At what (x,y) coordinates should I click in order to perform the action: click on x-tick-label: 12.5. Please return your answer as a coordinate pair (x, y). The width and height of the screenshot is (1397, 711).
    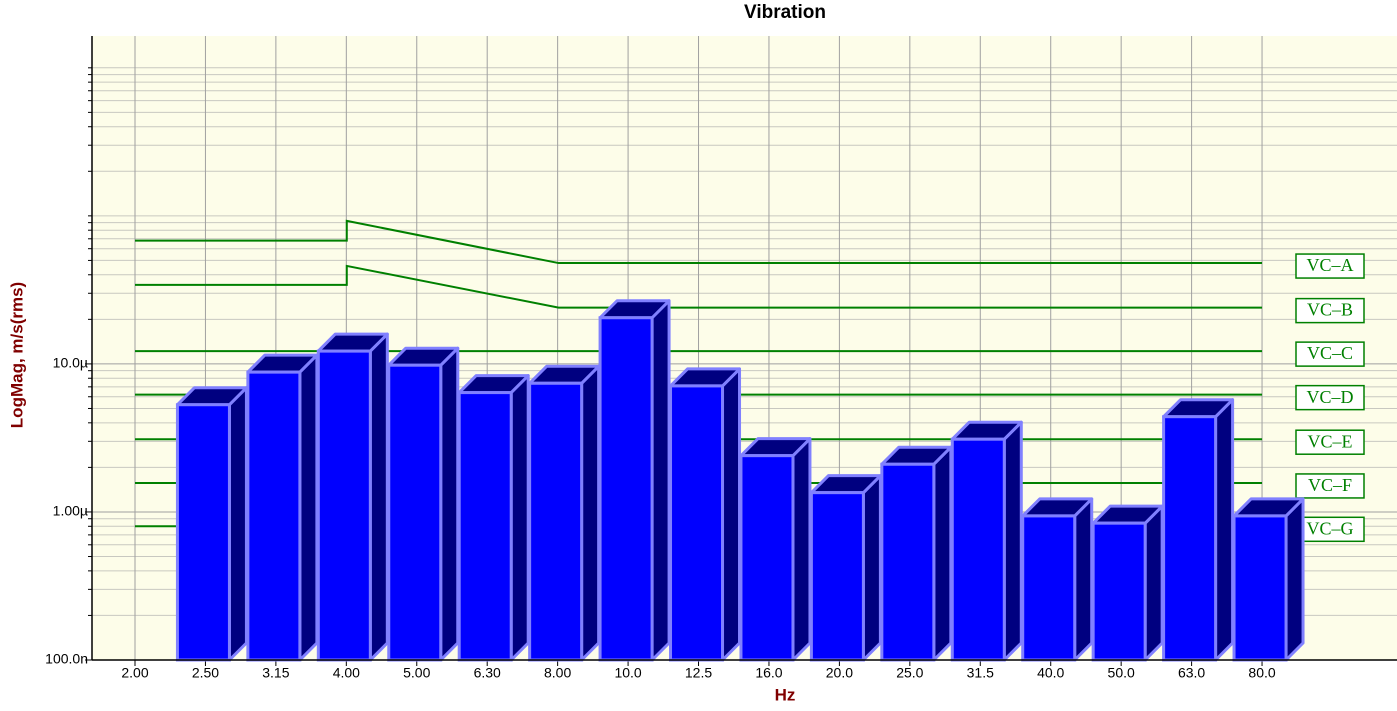
    Looking at the image, I should click on (698, 673).